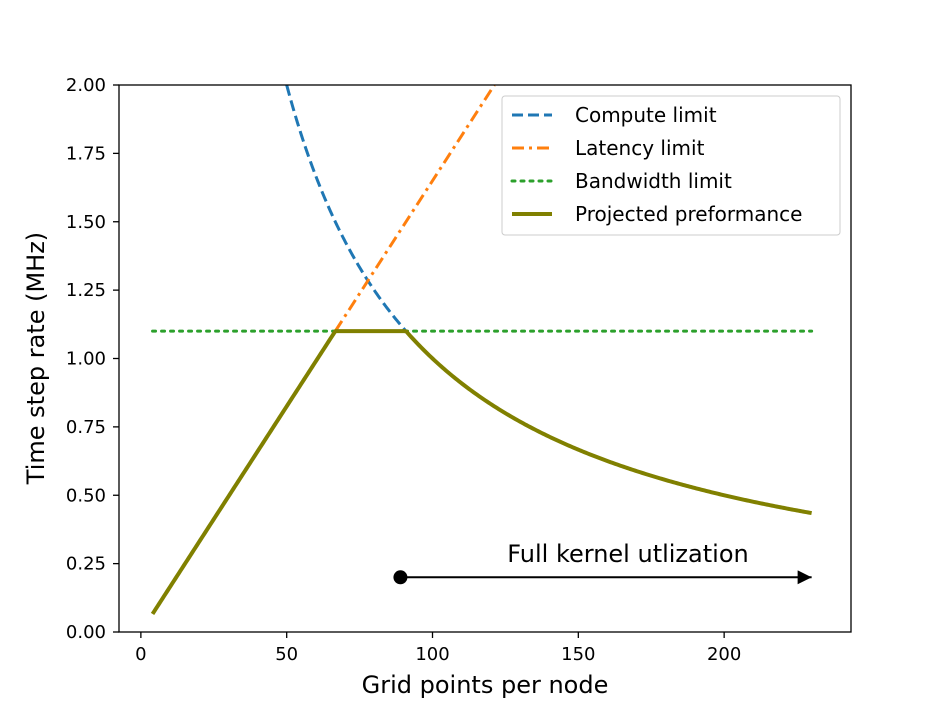  Describe the element at coordinates (86, 359) in the screenshot. I see `y-tick-label: 1.00` at that location.